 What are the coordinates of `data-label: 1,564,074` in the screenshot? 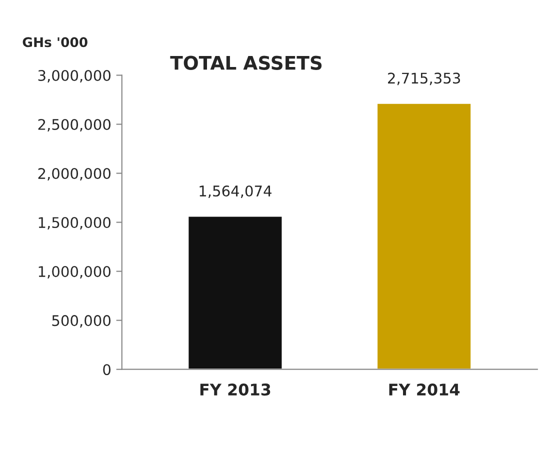 It's located at (236, 191).